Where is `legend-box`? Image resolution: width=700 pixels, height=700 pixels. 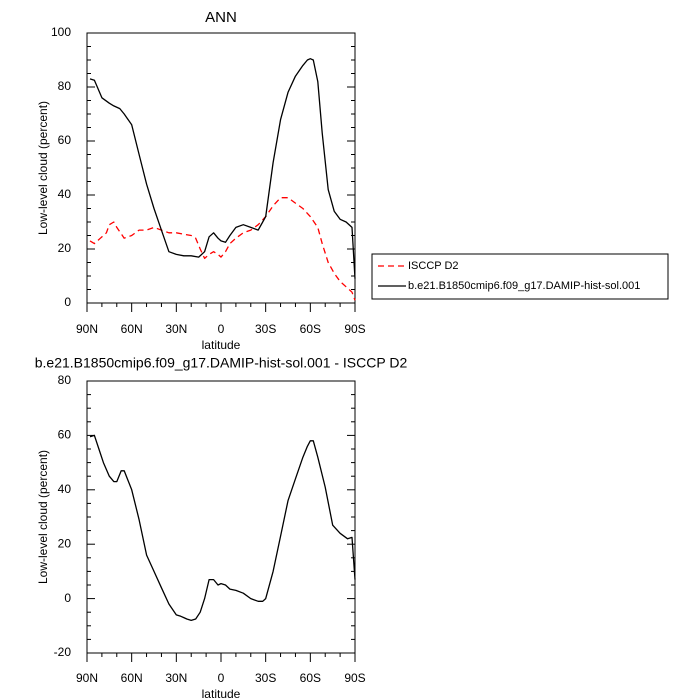 legend-box is located at coordinates (520, 276).